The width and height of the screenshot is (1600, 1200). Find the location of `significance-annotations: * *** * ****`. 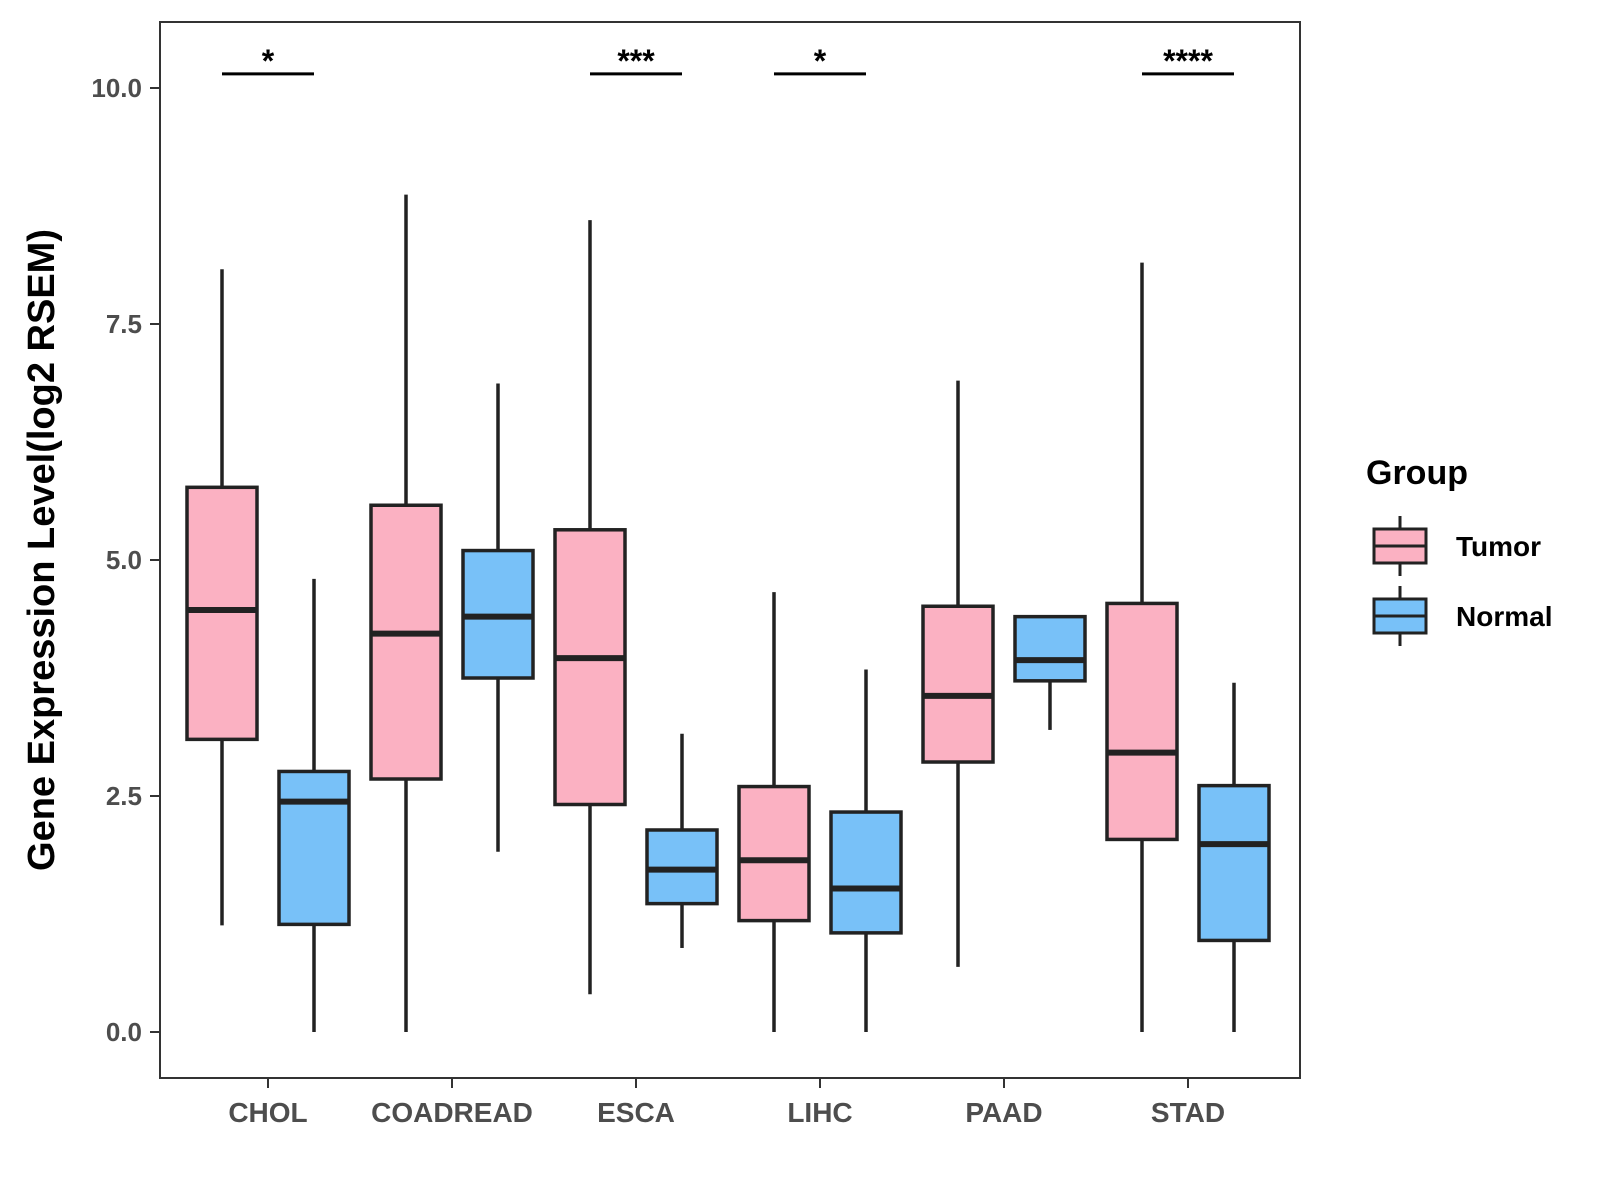

significance-annotations: * *** * **** is located at coordinates (728, 61).